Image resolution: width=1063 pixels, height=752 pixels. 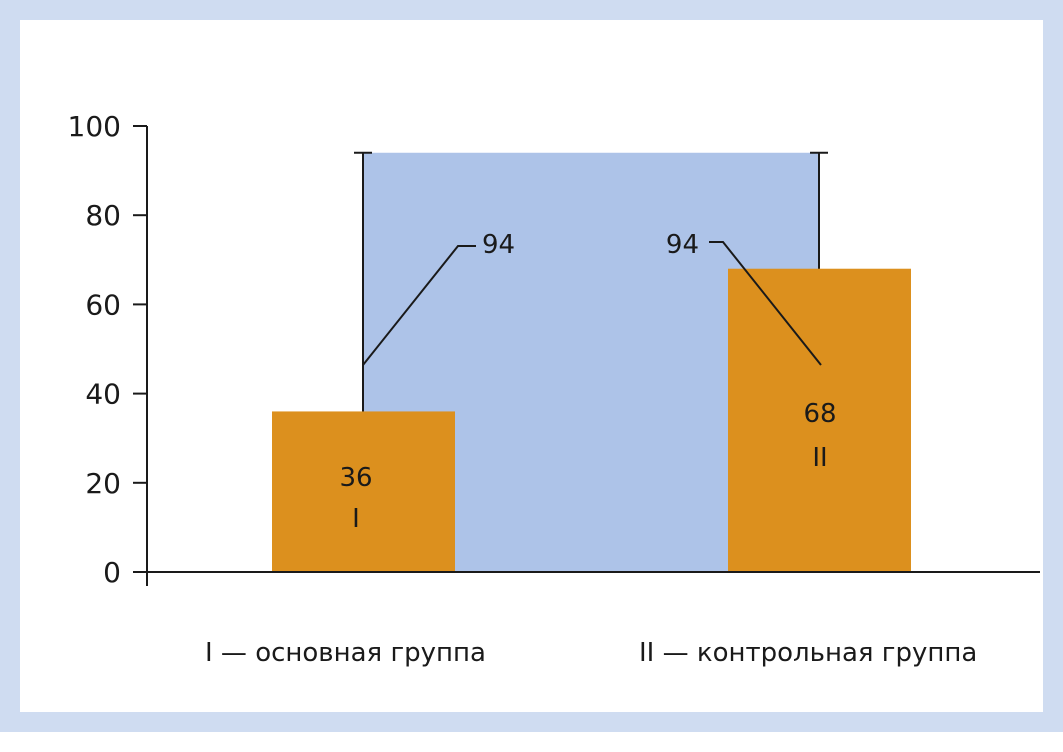 I want to click on y-tick-label-20: 20, so click(x=103, y=483).